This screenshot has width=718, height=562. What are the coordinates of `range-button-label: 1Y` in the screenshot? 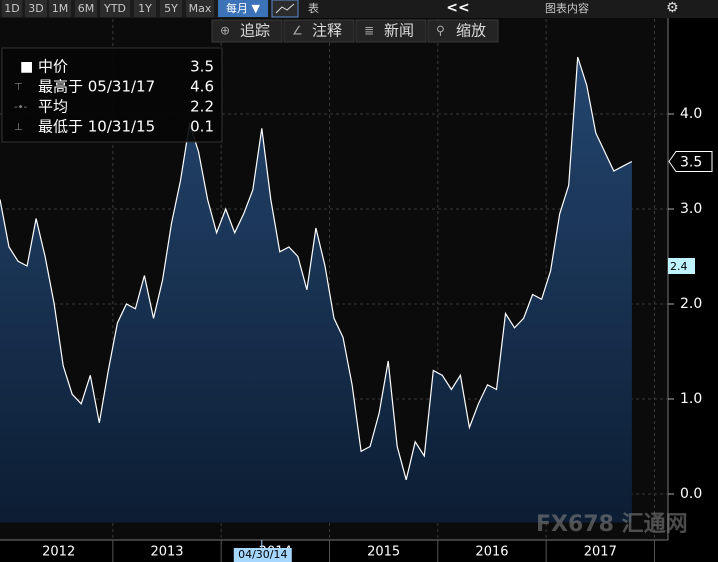 It's located at (145, 8).